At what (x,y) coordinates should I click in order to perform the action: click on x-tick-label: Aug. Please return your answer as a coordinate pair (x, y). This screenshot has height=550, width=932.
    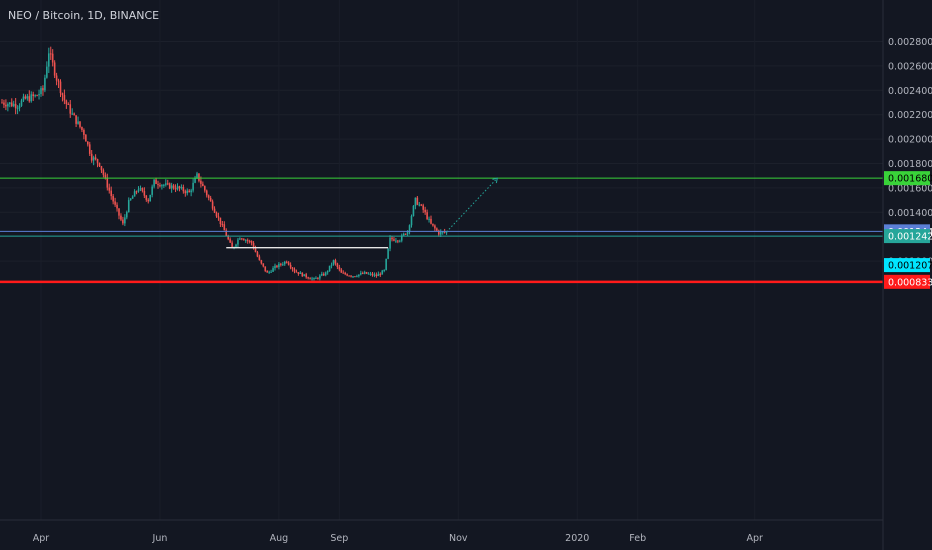
    Looking at the image, I should click on (279, 538).